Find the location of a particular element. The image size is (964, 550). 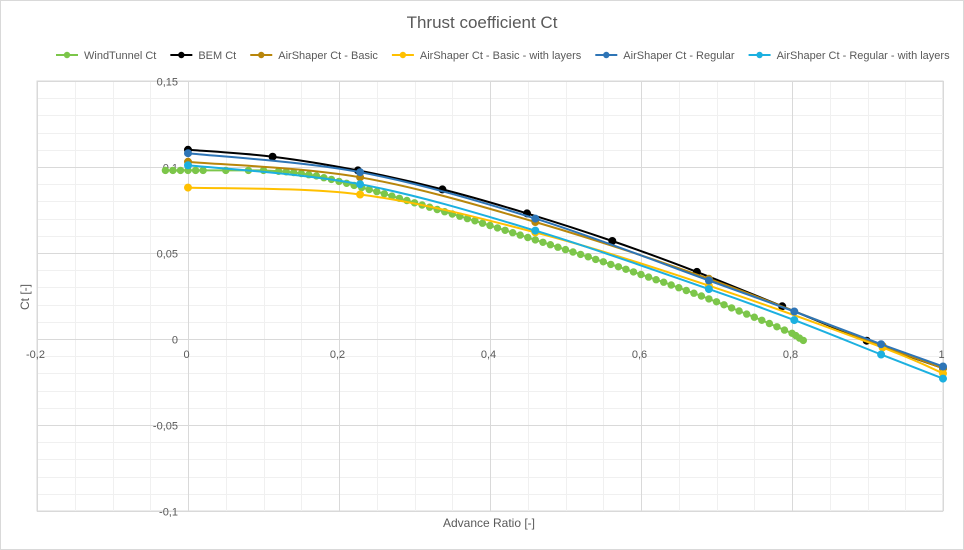

legend-label: AirShaper Ct - Basic - with layers is located at coordinates (501, 56).